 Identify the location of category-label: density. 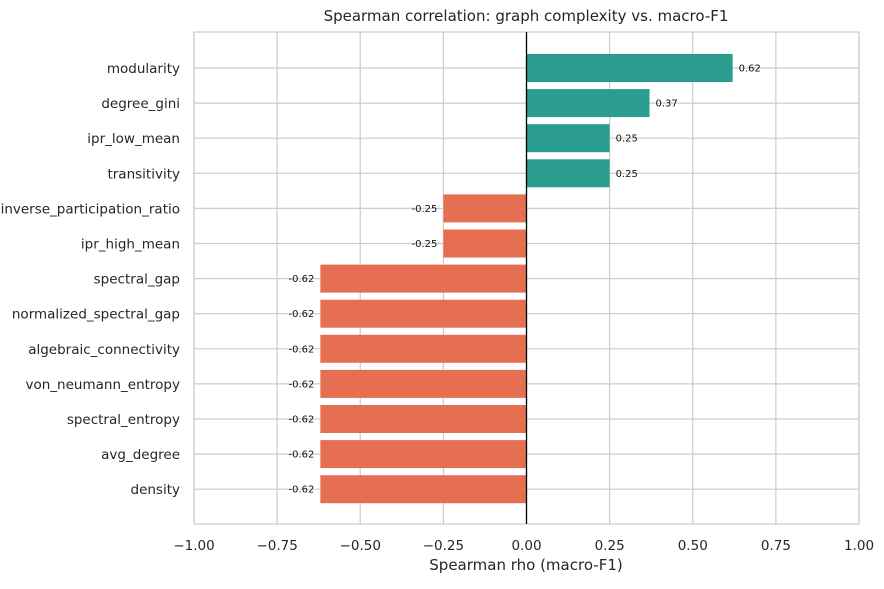
(156, 490).